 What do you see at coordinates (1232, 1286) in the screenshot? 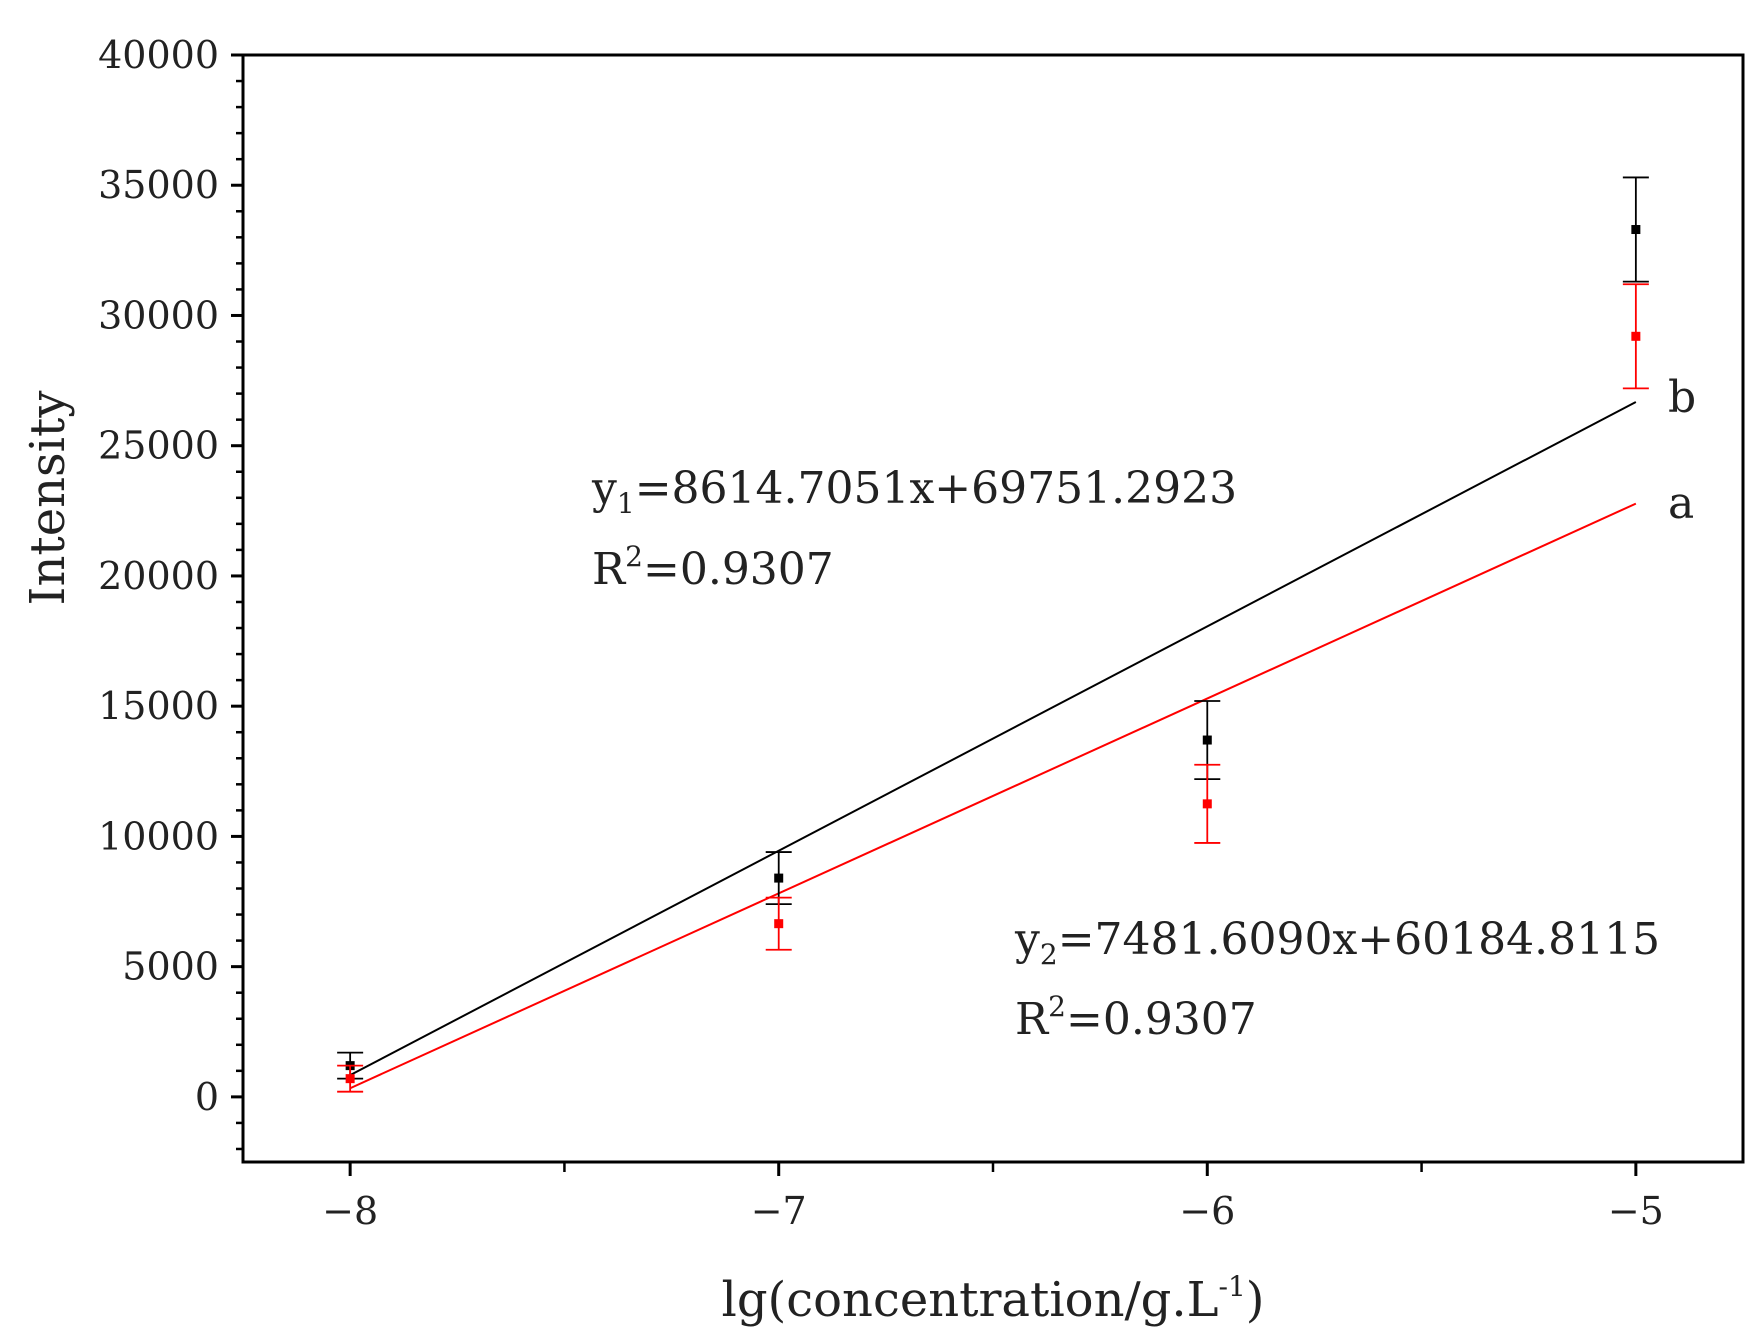
I see `x-axis-title-superscript: -1` at bounding box center [1232, 1286].